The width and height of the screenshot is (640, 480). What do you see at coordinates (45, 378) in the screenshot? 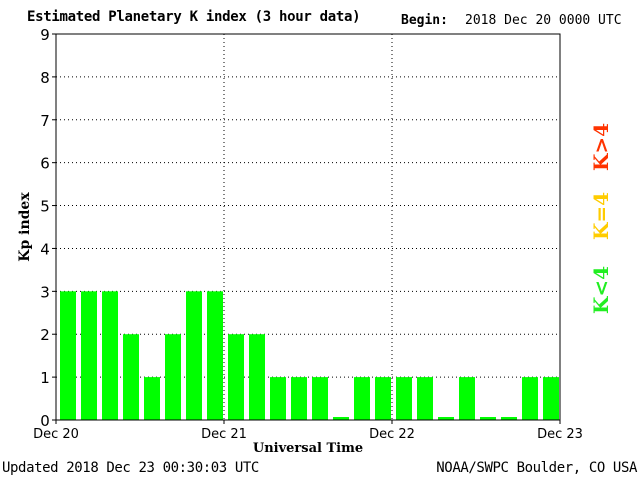
I see `y-tick-label: 1` at bounding box center [45, 378].